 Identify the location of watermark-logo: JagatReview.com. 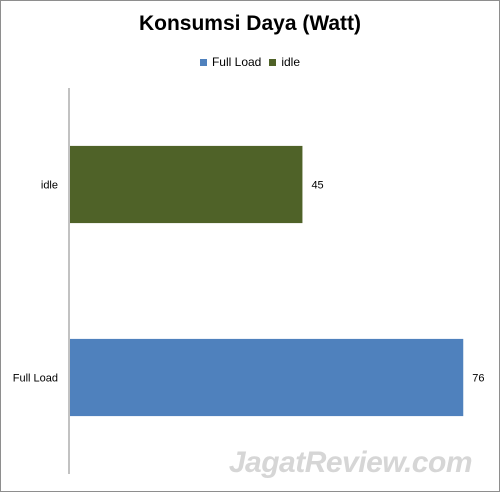
(350, 462).